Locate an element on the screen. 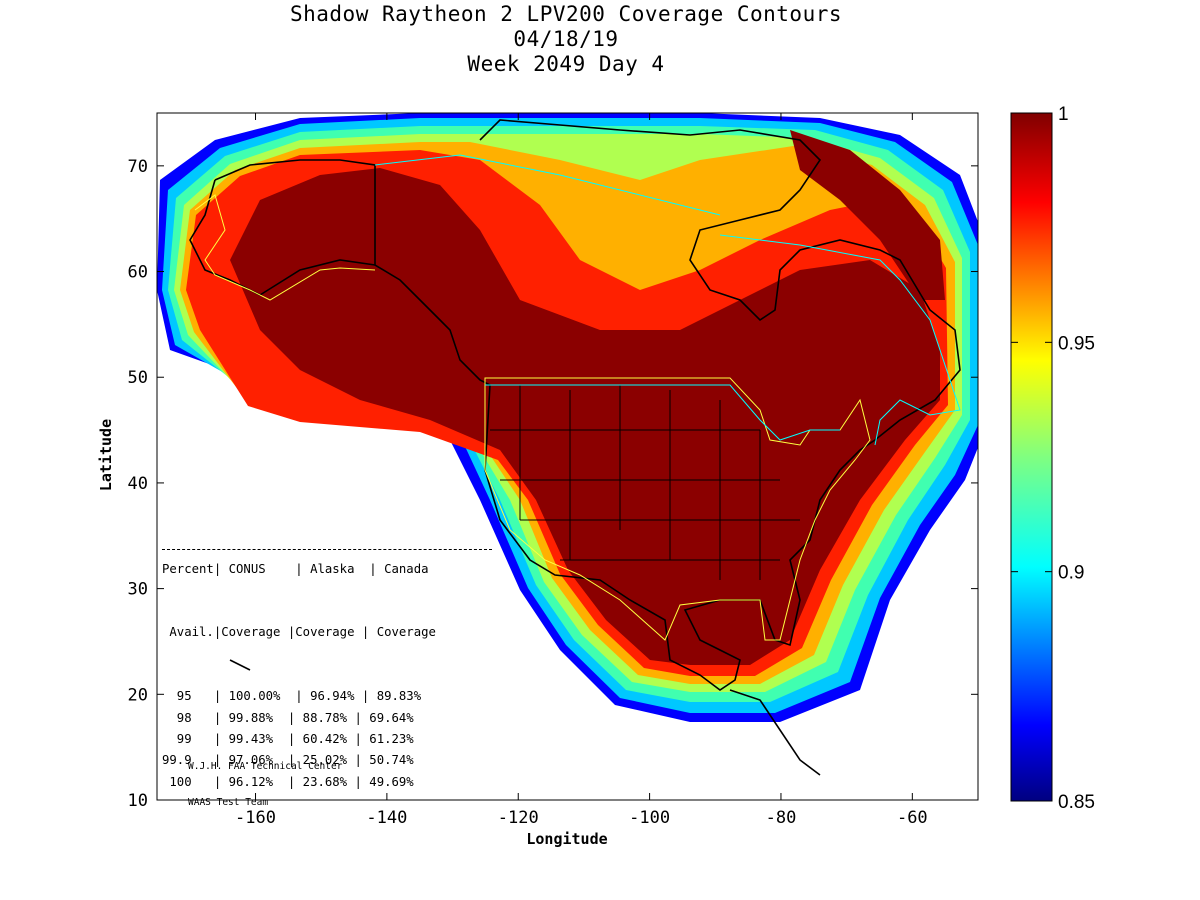 The height and width of the screenshot is (900, 1200). table-row: 100 | 96.12% | 23.68% | 49.69% is located at coordinates (288, 781).